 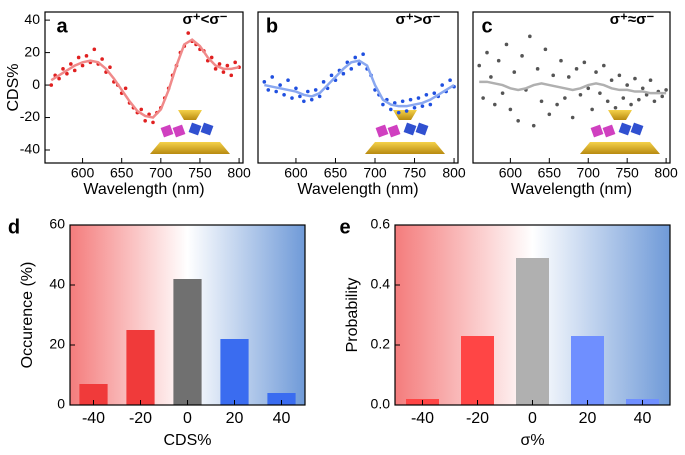 I want to click on y-axis-label: Occurence (%), so click(x=27, y=315).